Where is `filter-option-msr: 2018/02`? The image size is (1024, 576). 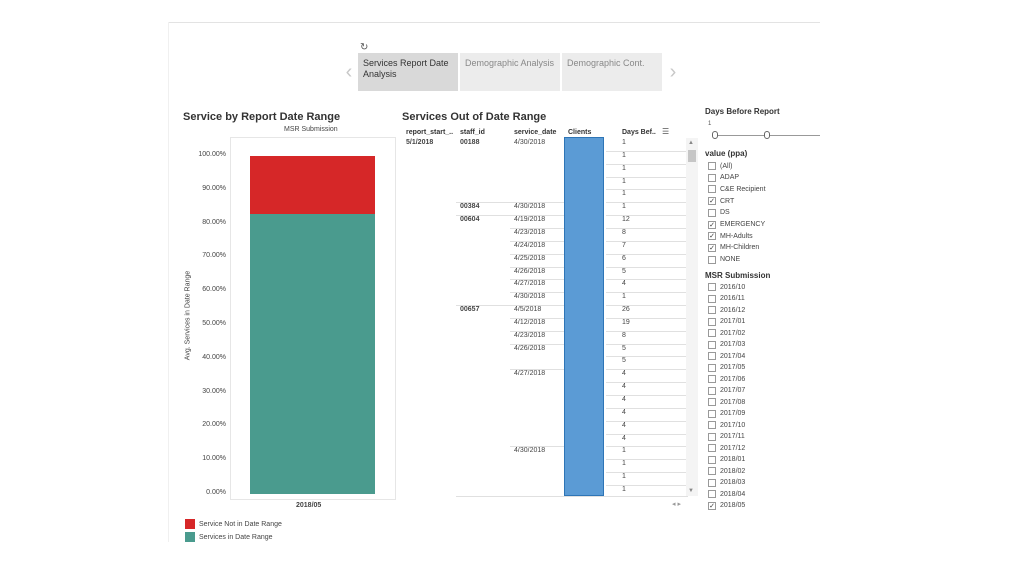 filter-option-msr: 2018/02 is located at coordinates (726, 471).